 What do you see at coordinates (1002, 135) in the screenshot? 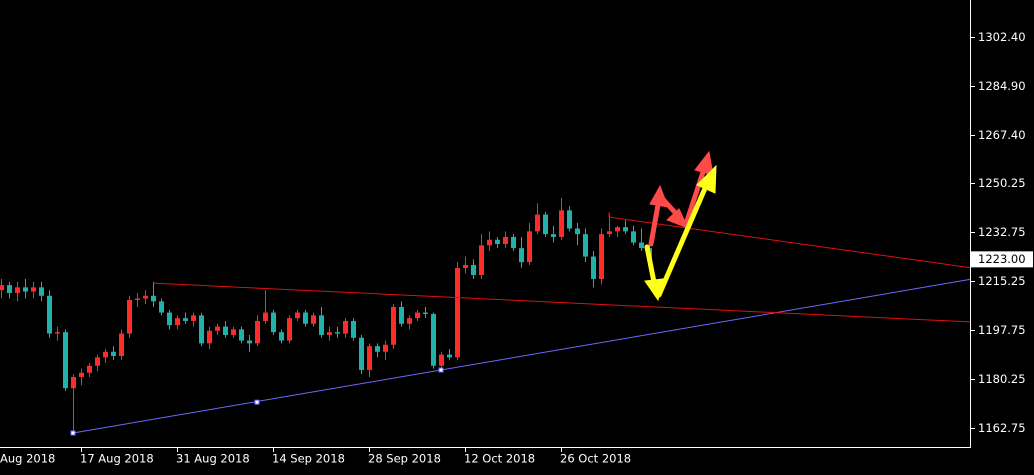
I see `y-tick-label: 1267.40` at bounding box center [1002, 135].